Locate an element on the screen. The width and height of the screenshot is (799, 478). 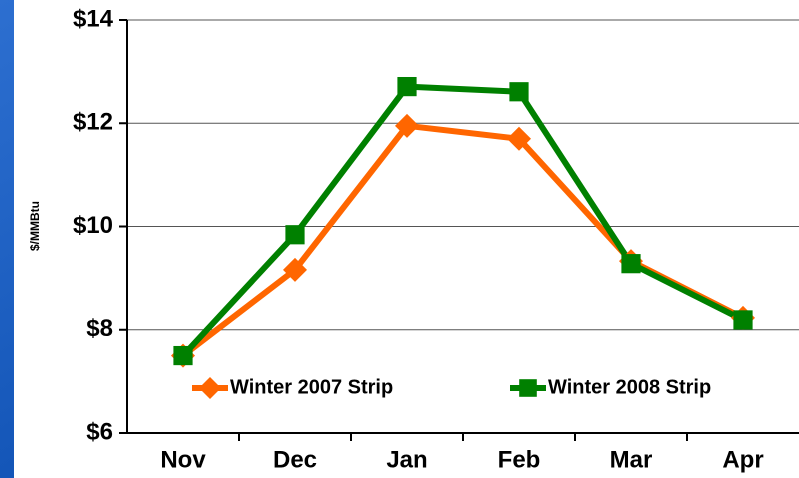
x-tick-label: Feb is located at coordinates (519, 459).